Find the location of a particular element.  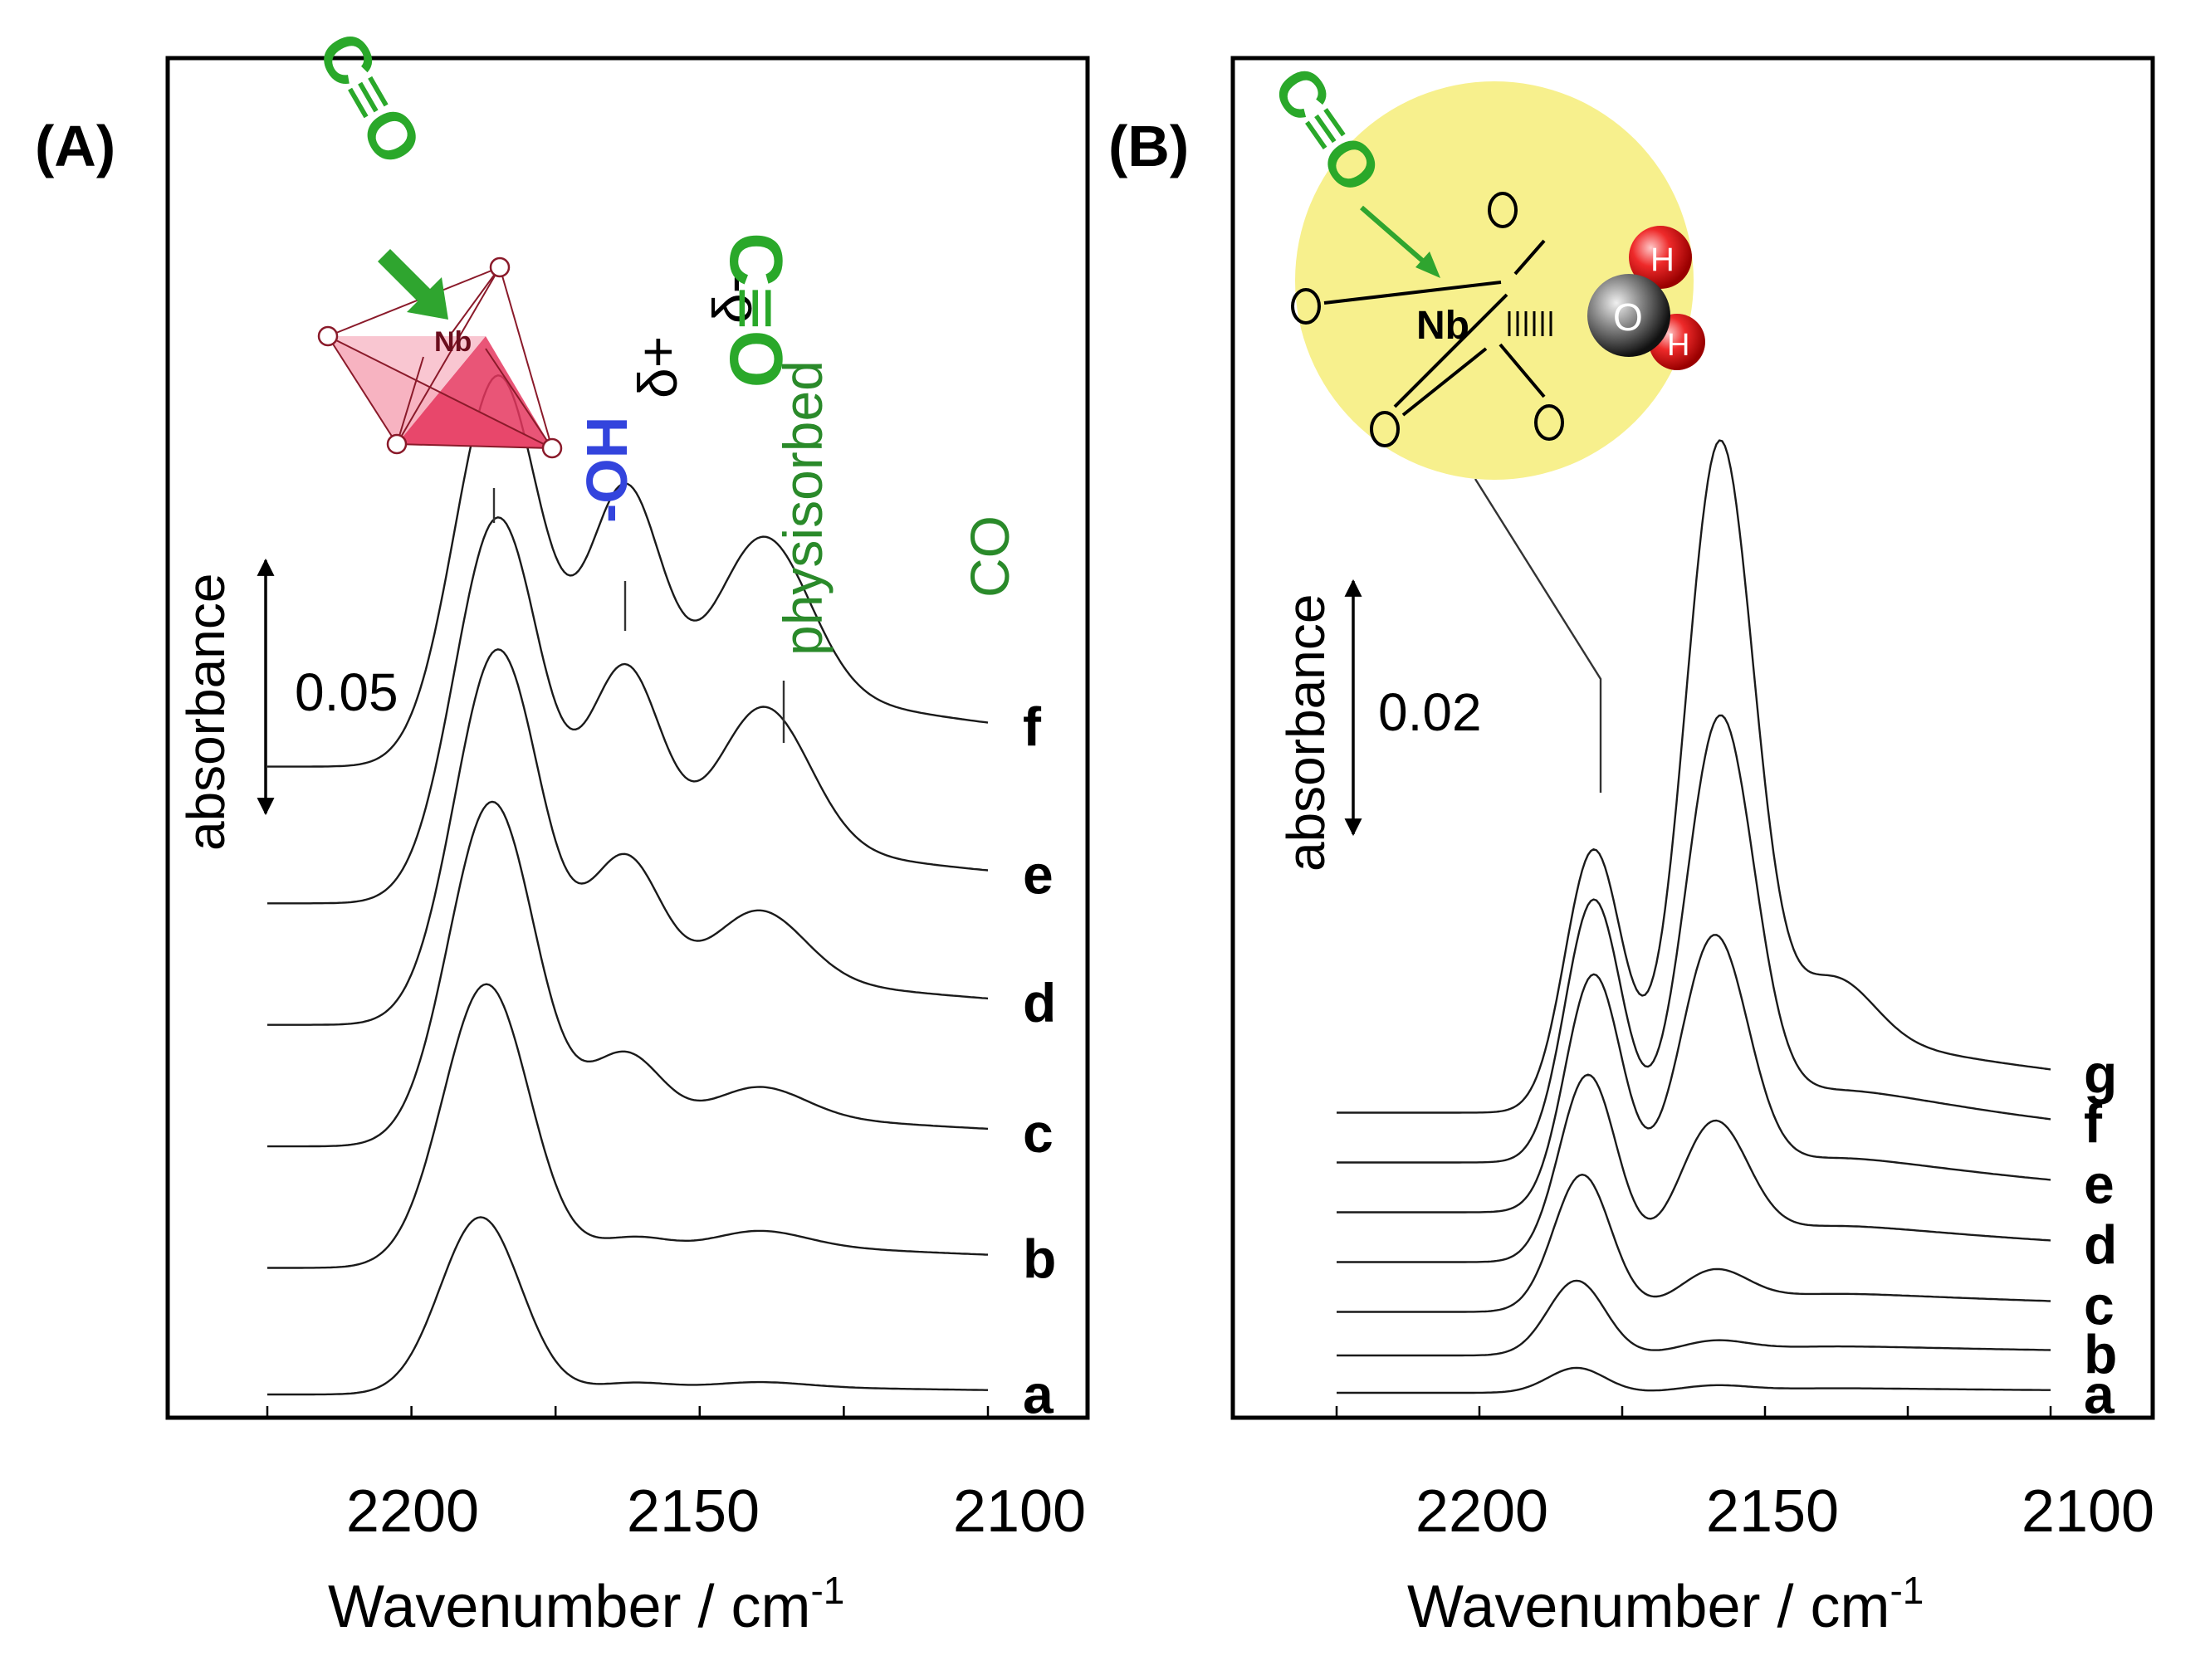

spectrum-trace-g is located at coordinates (1694, 776).